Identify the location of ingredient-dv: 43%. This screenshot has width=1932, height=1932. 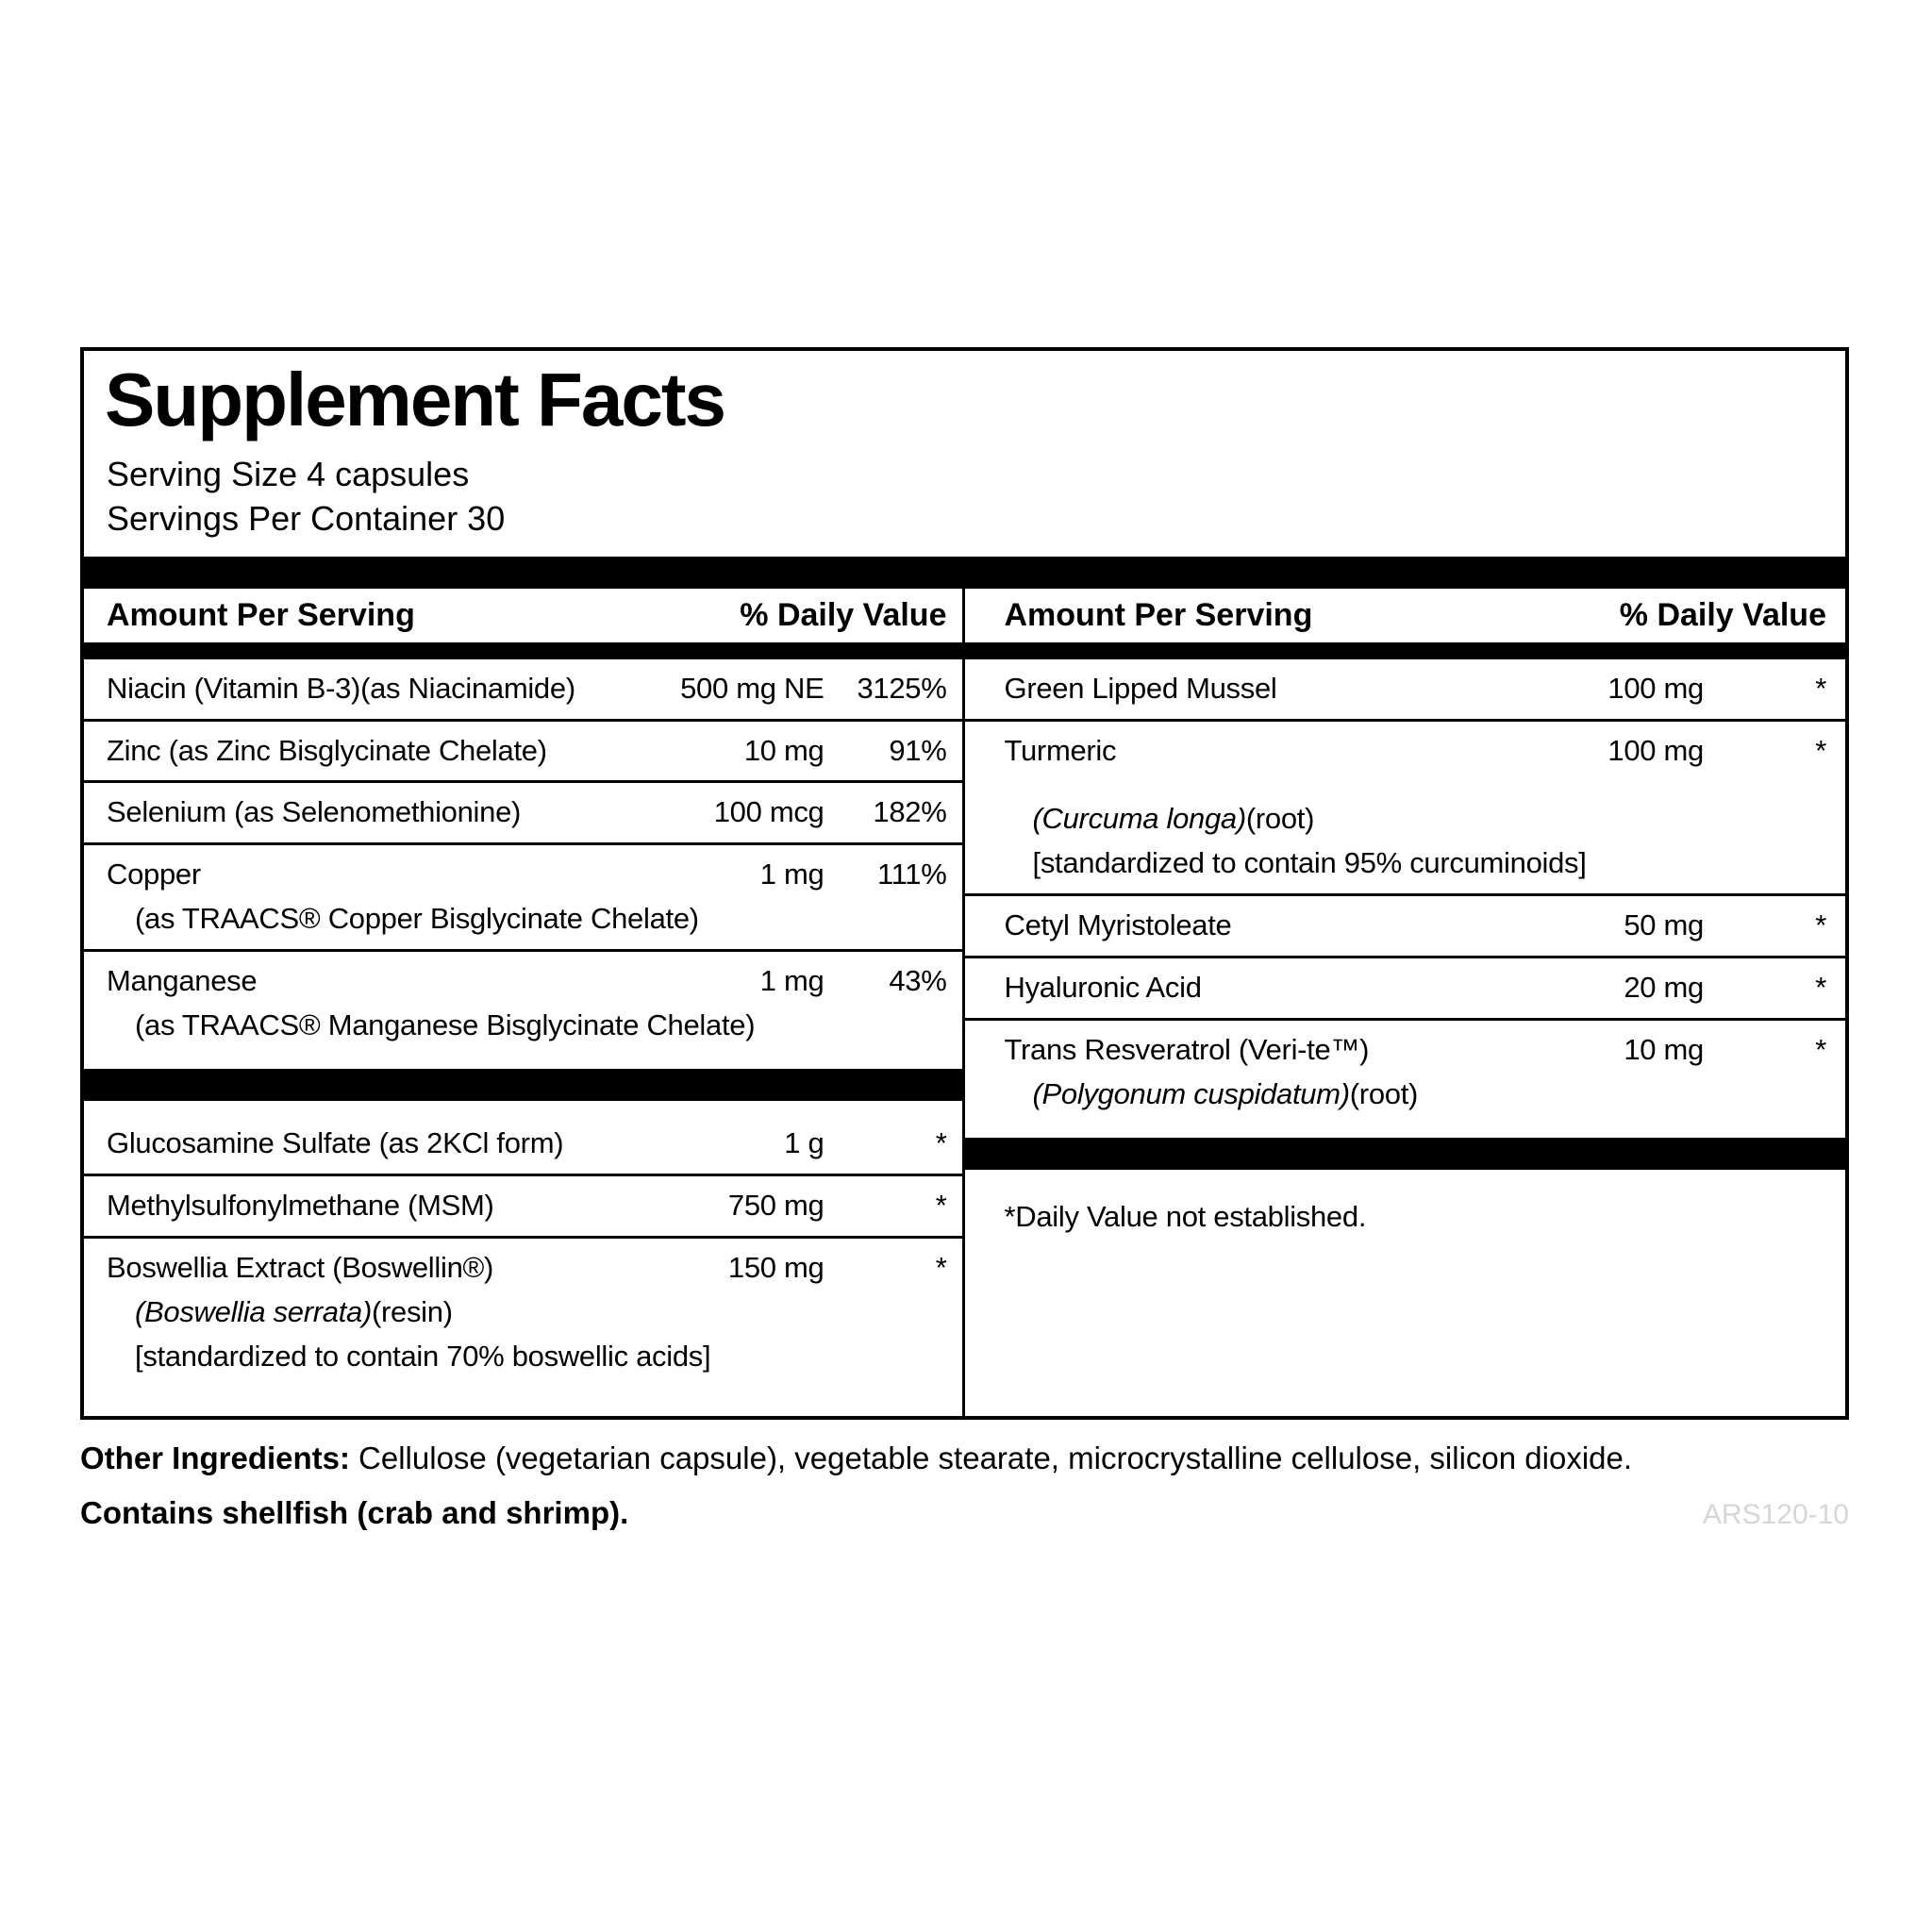
(918, 981).